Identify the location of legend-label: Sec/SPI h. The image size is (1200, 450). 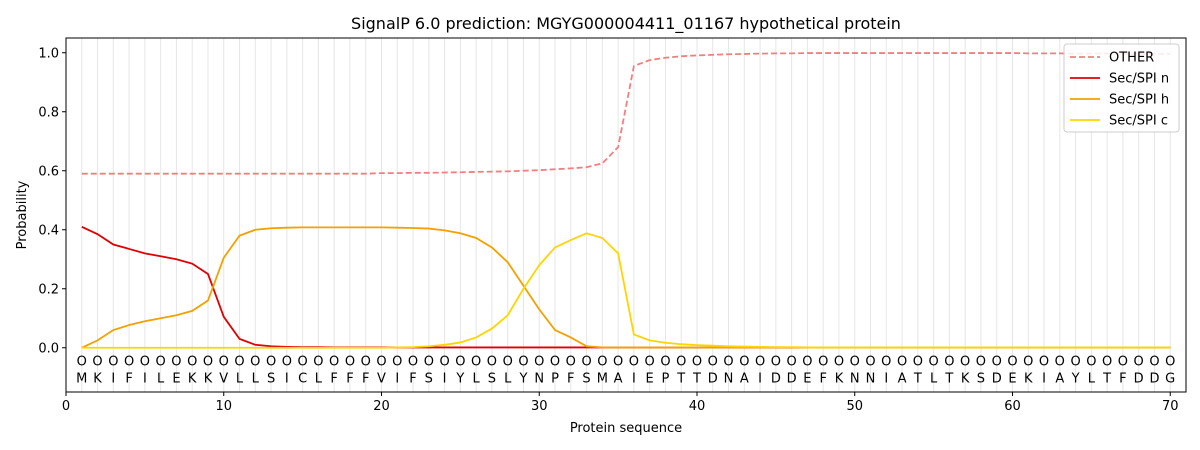
(1139, 100).